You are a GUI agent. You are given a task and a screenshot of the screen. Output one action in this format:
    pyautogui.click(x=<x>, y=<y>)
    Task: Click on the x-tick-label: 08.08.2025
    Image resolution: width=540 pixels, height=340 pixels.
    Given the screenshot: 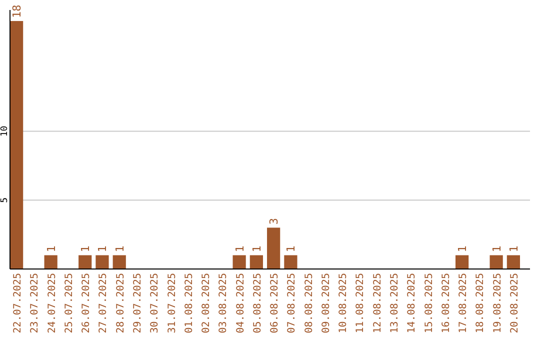 What is the action you would take?
    pyautogui.click(x=309, y=303)
    